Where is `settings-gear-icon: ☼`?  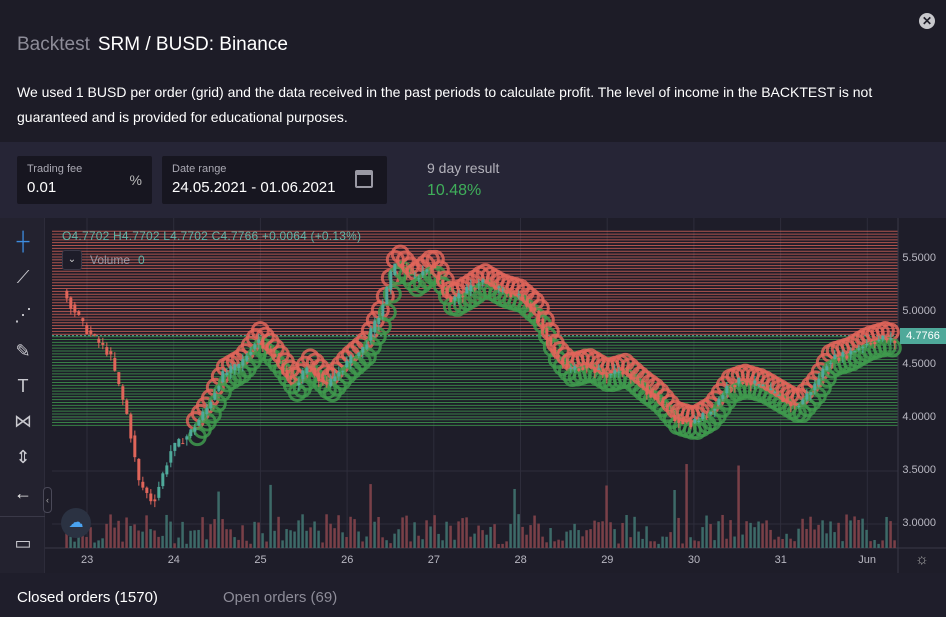 settings-gear-icon: ☼ is located at coordinates (922, 559).